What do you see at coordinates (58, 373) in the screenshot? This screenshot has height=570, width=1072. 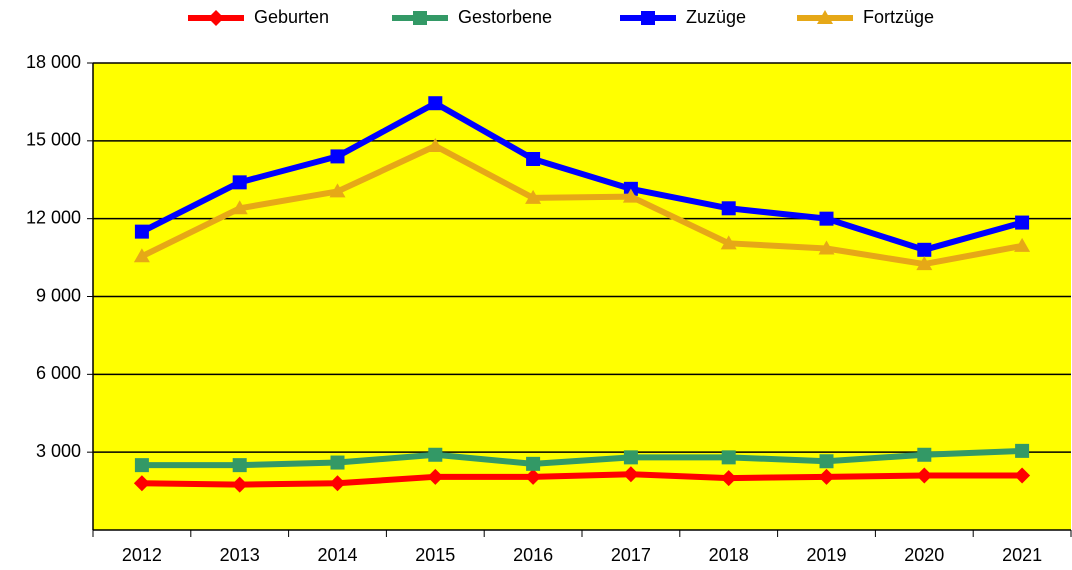 I see `y-tick-label: 6 000` at bounding box center [58, 373].